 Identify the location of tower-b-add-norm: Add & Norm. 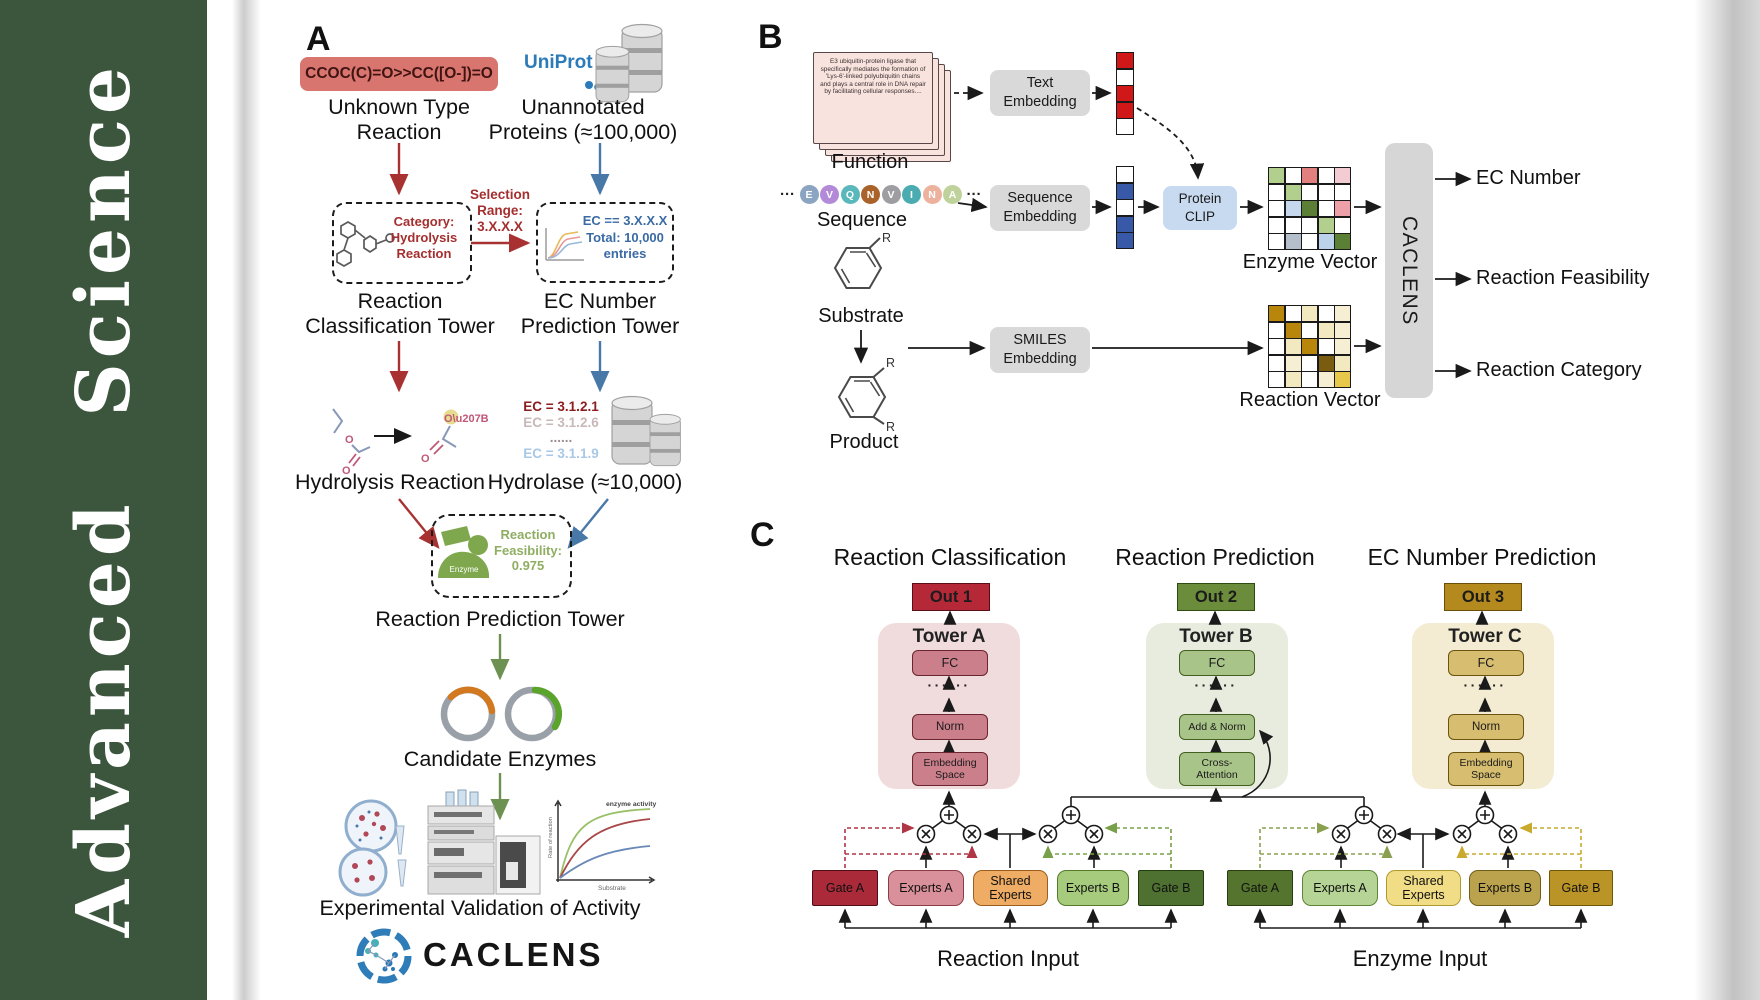
(1217, 727).